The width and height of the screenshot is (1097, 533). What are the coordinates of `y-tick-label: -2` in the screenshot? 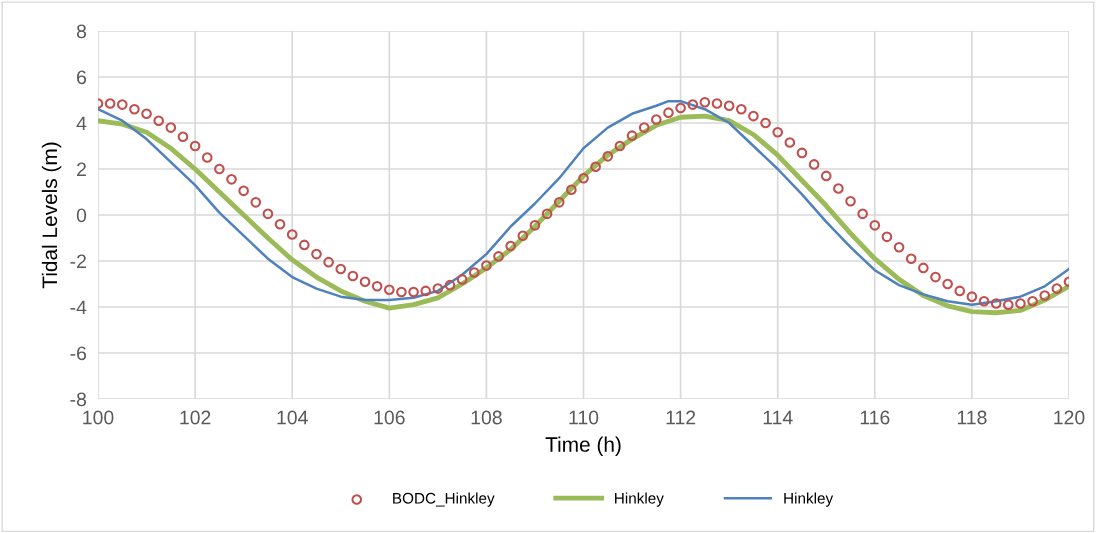 It's located at (78, 261).